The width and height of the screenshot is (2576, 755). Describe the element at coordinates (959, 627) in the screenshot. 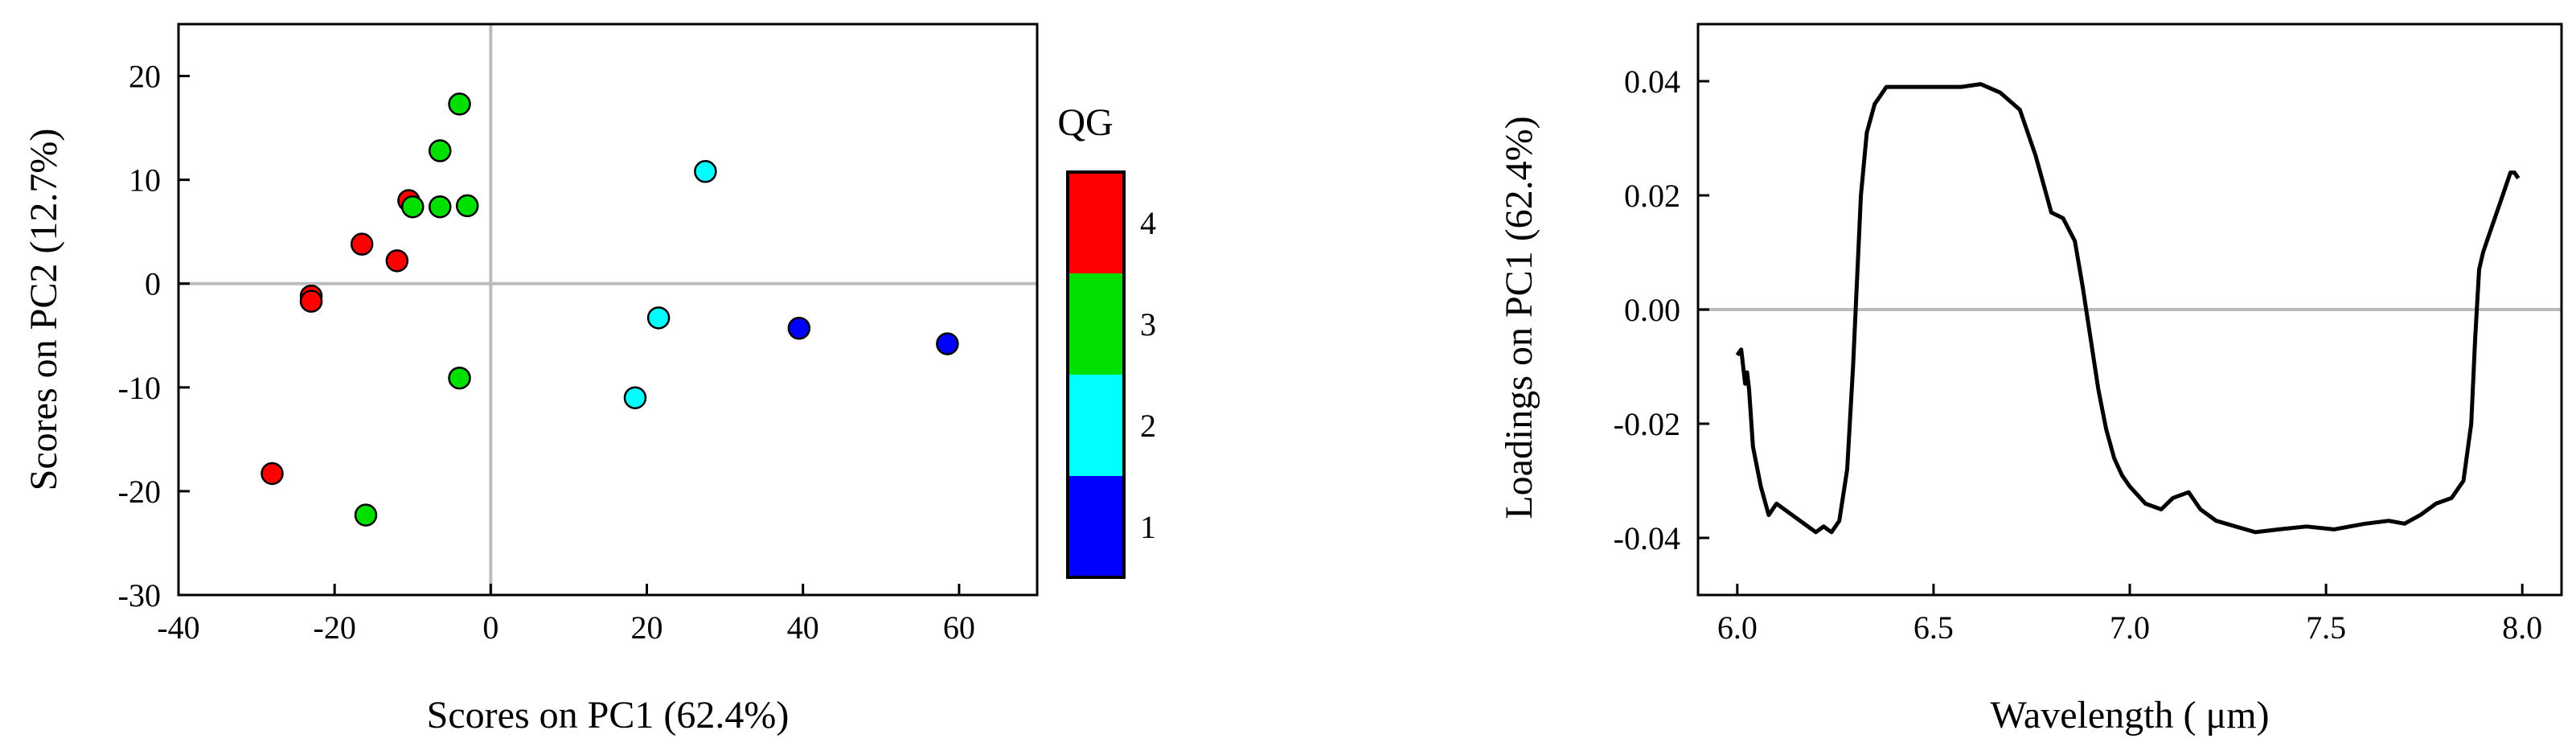

I see `x-tick-label: 60` at that location.